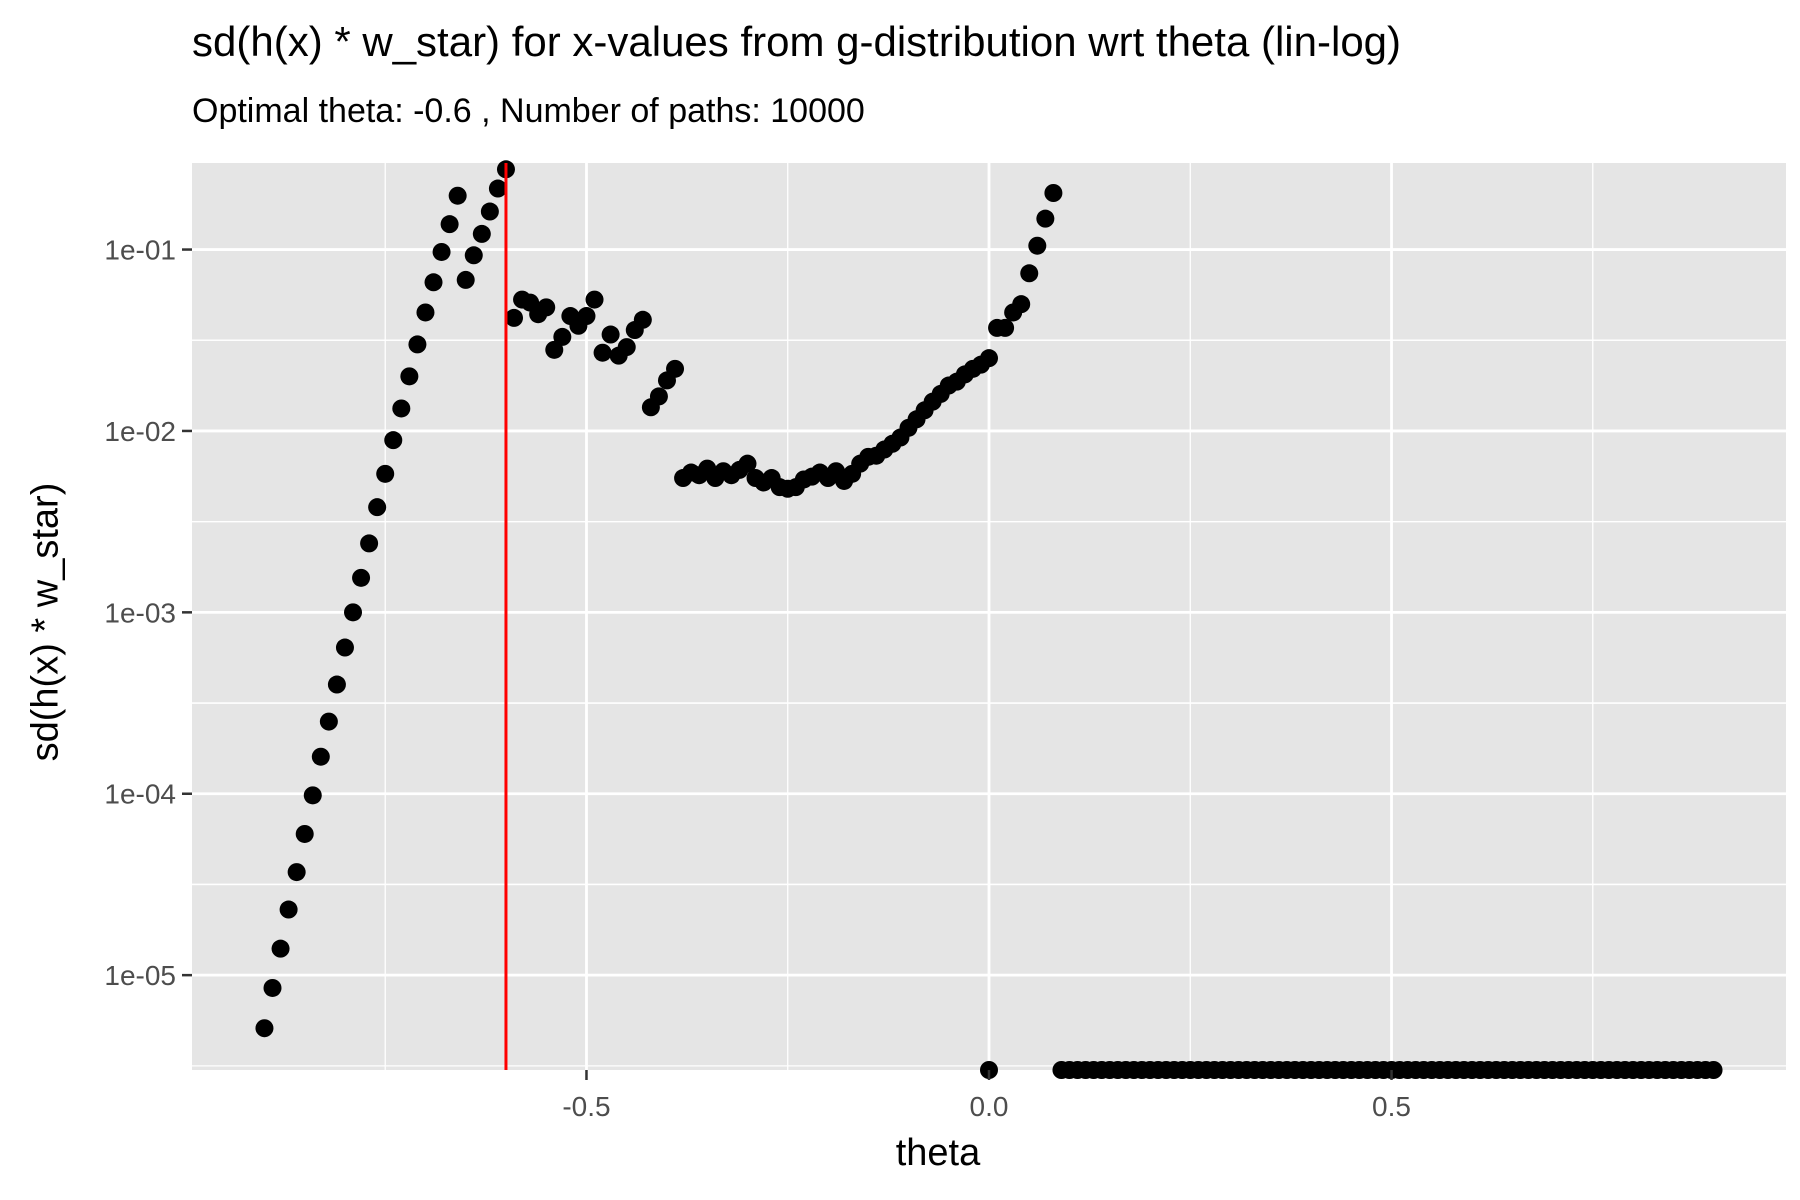  What do you see at coordinates (140, 794) in the screenshot?
I see `y-tick-label: 1e-04` at bounding box center [140, 794].